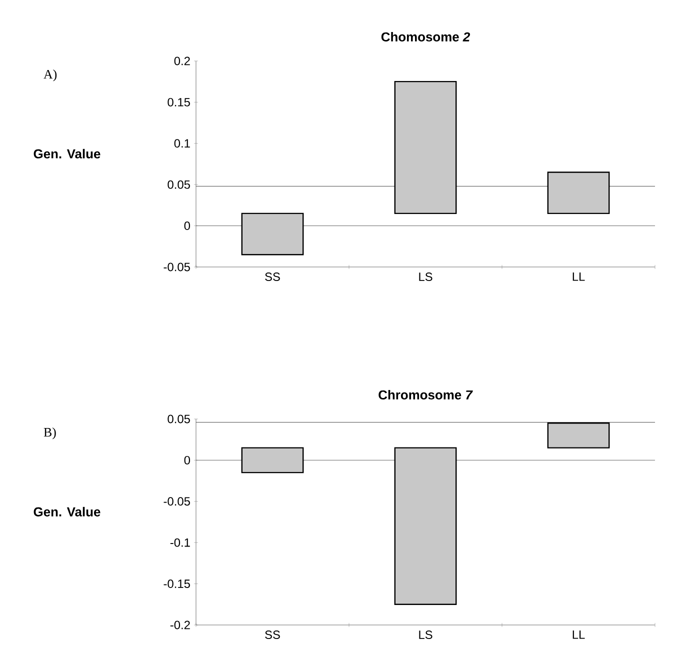  Describe the element at coordinates (425, 395) in the screenshot. I see `chart-title: Chromosome 7` at that location.